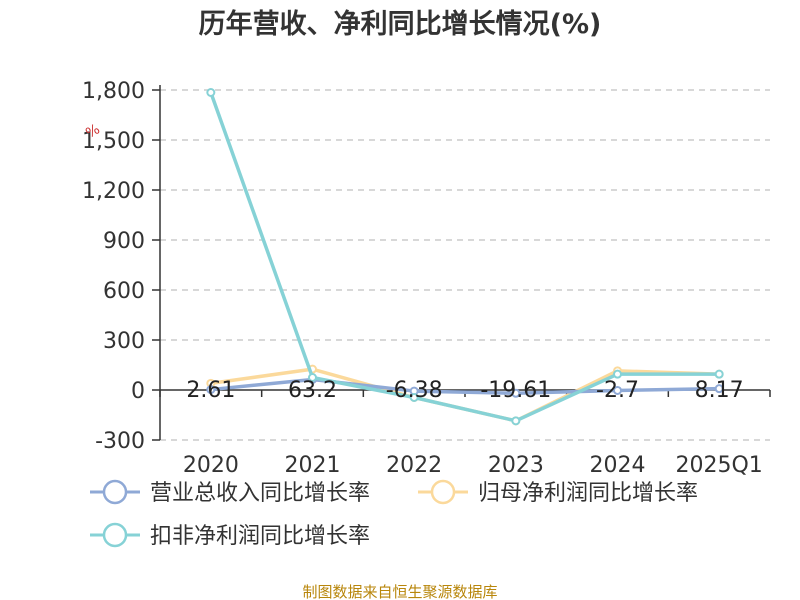 The height and width of the screenshot is (600, 800). Describe the element at coordinates (113, 141) in the screenshot. I see `y-tick-label: 1,500` at that location.